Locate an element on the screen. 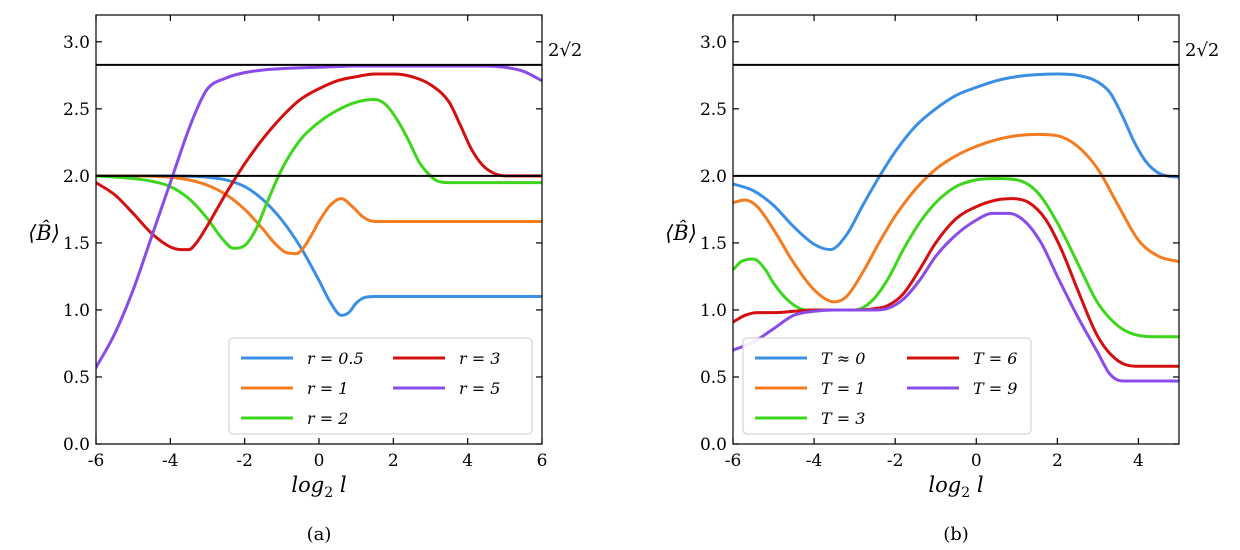  x-tick-label-a-1: -4 is located at coordinates (170, 461).